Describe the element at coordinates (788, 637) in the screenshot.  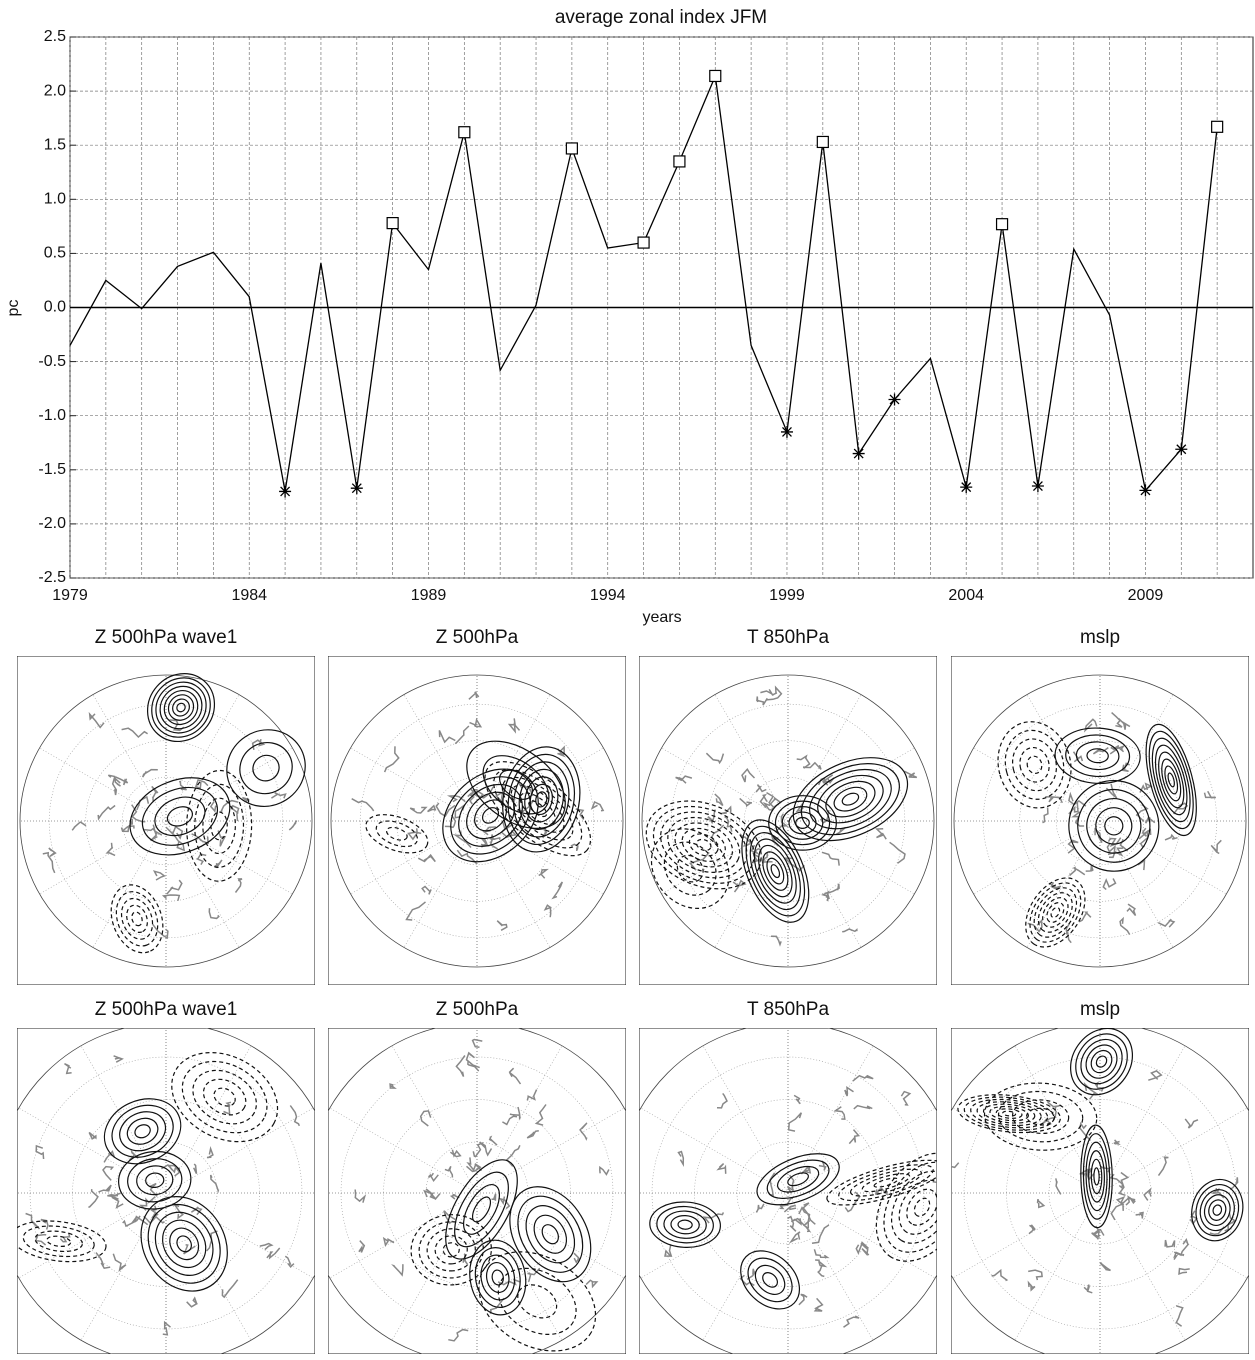
I see `panel-title: T 850hPa` at that location.